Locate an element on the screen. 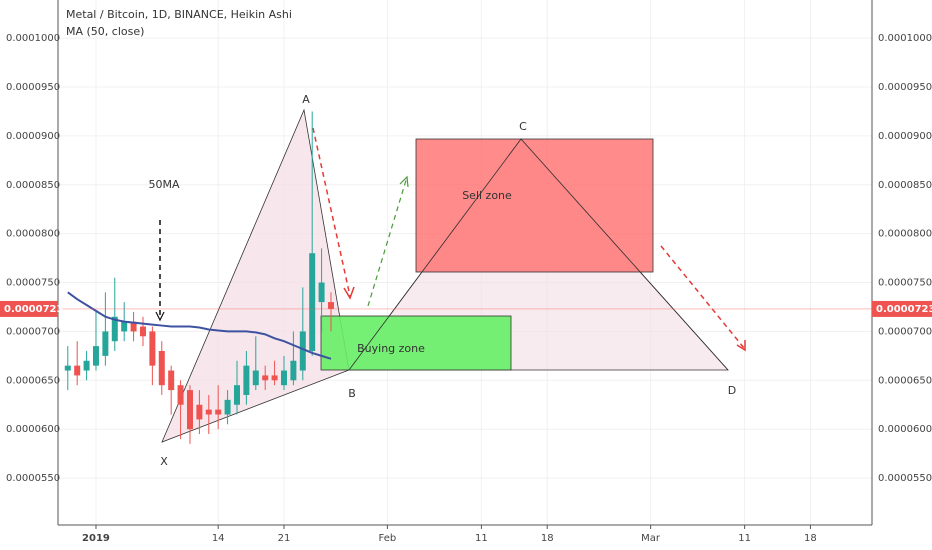 The image size is (932, 550). zone-label: Buying zone is located at coordinates (391, 348).